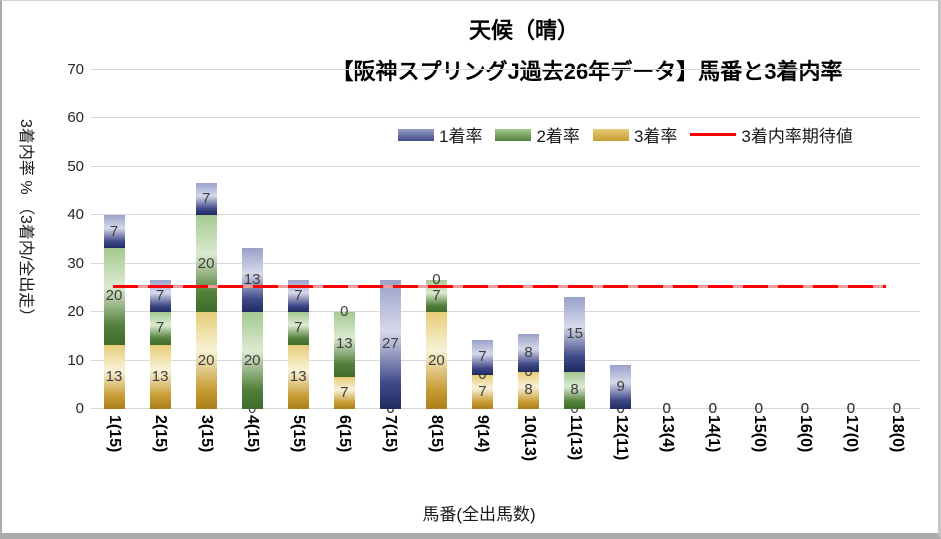 Image resolution: width=941 pixels, height=539 pixels. I want to click on bar-label-2着率-13(4): 0, so click(666, 408).